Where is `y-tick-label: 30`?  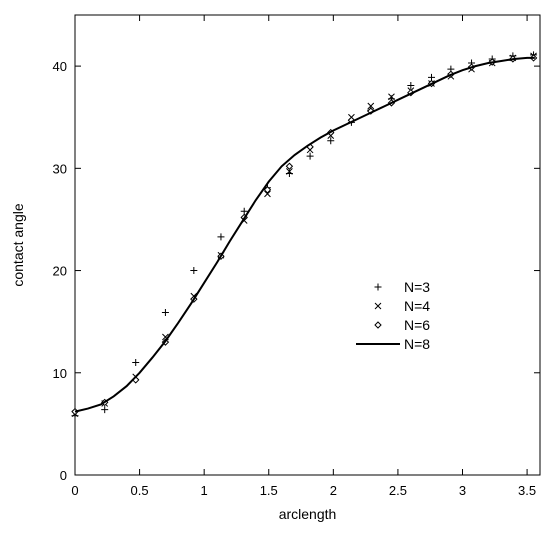
y-tick-label: 30 is located at coordinates (60, 168).